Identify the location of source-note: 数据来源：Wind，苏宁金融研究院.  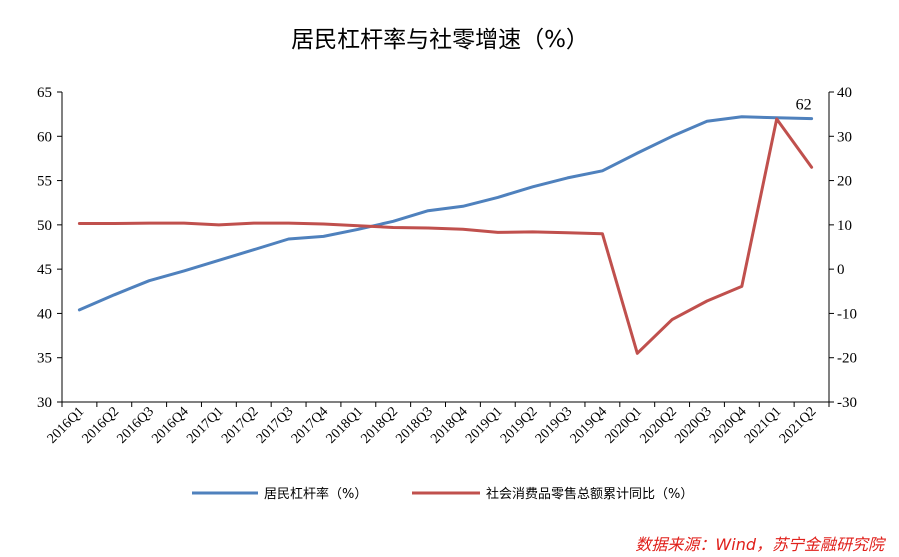
(761, 544).